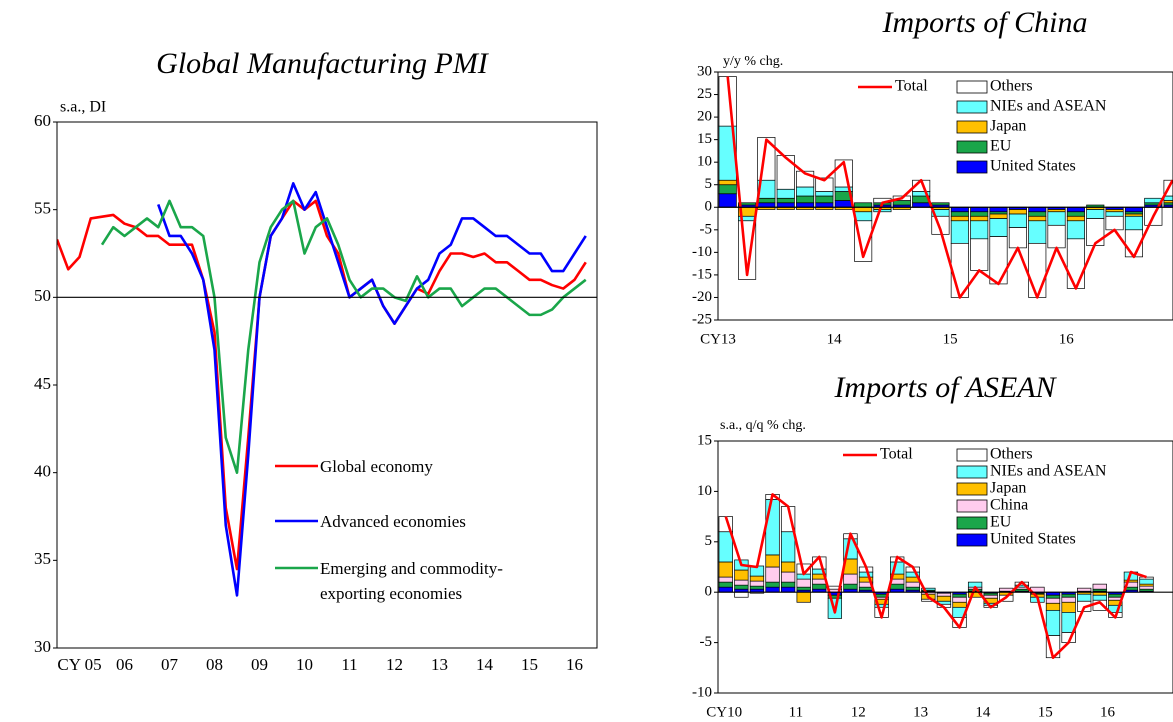 This screenshot has width=1173, height=722. What do you see at coordinates (920, 712) in the screenshot?
I see `x-tick-label: 13` at bounding box center [920, 712].